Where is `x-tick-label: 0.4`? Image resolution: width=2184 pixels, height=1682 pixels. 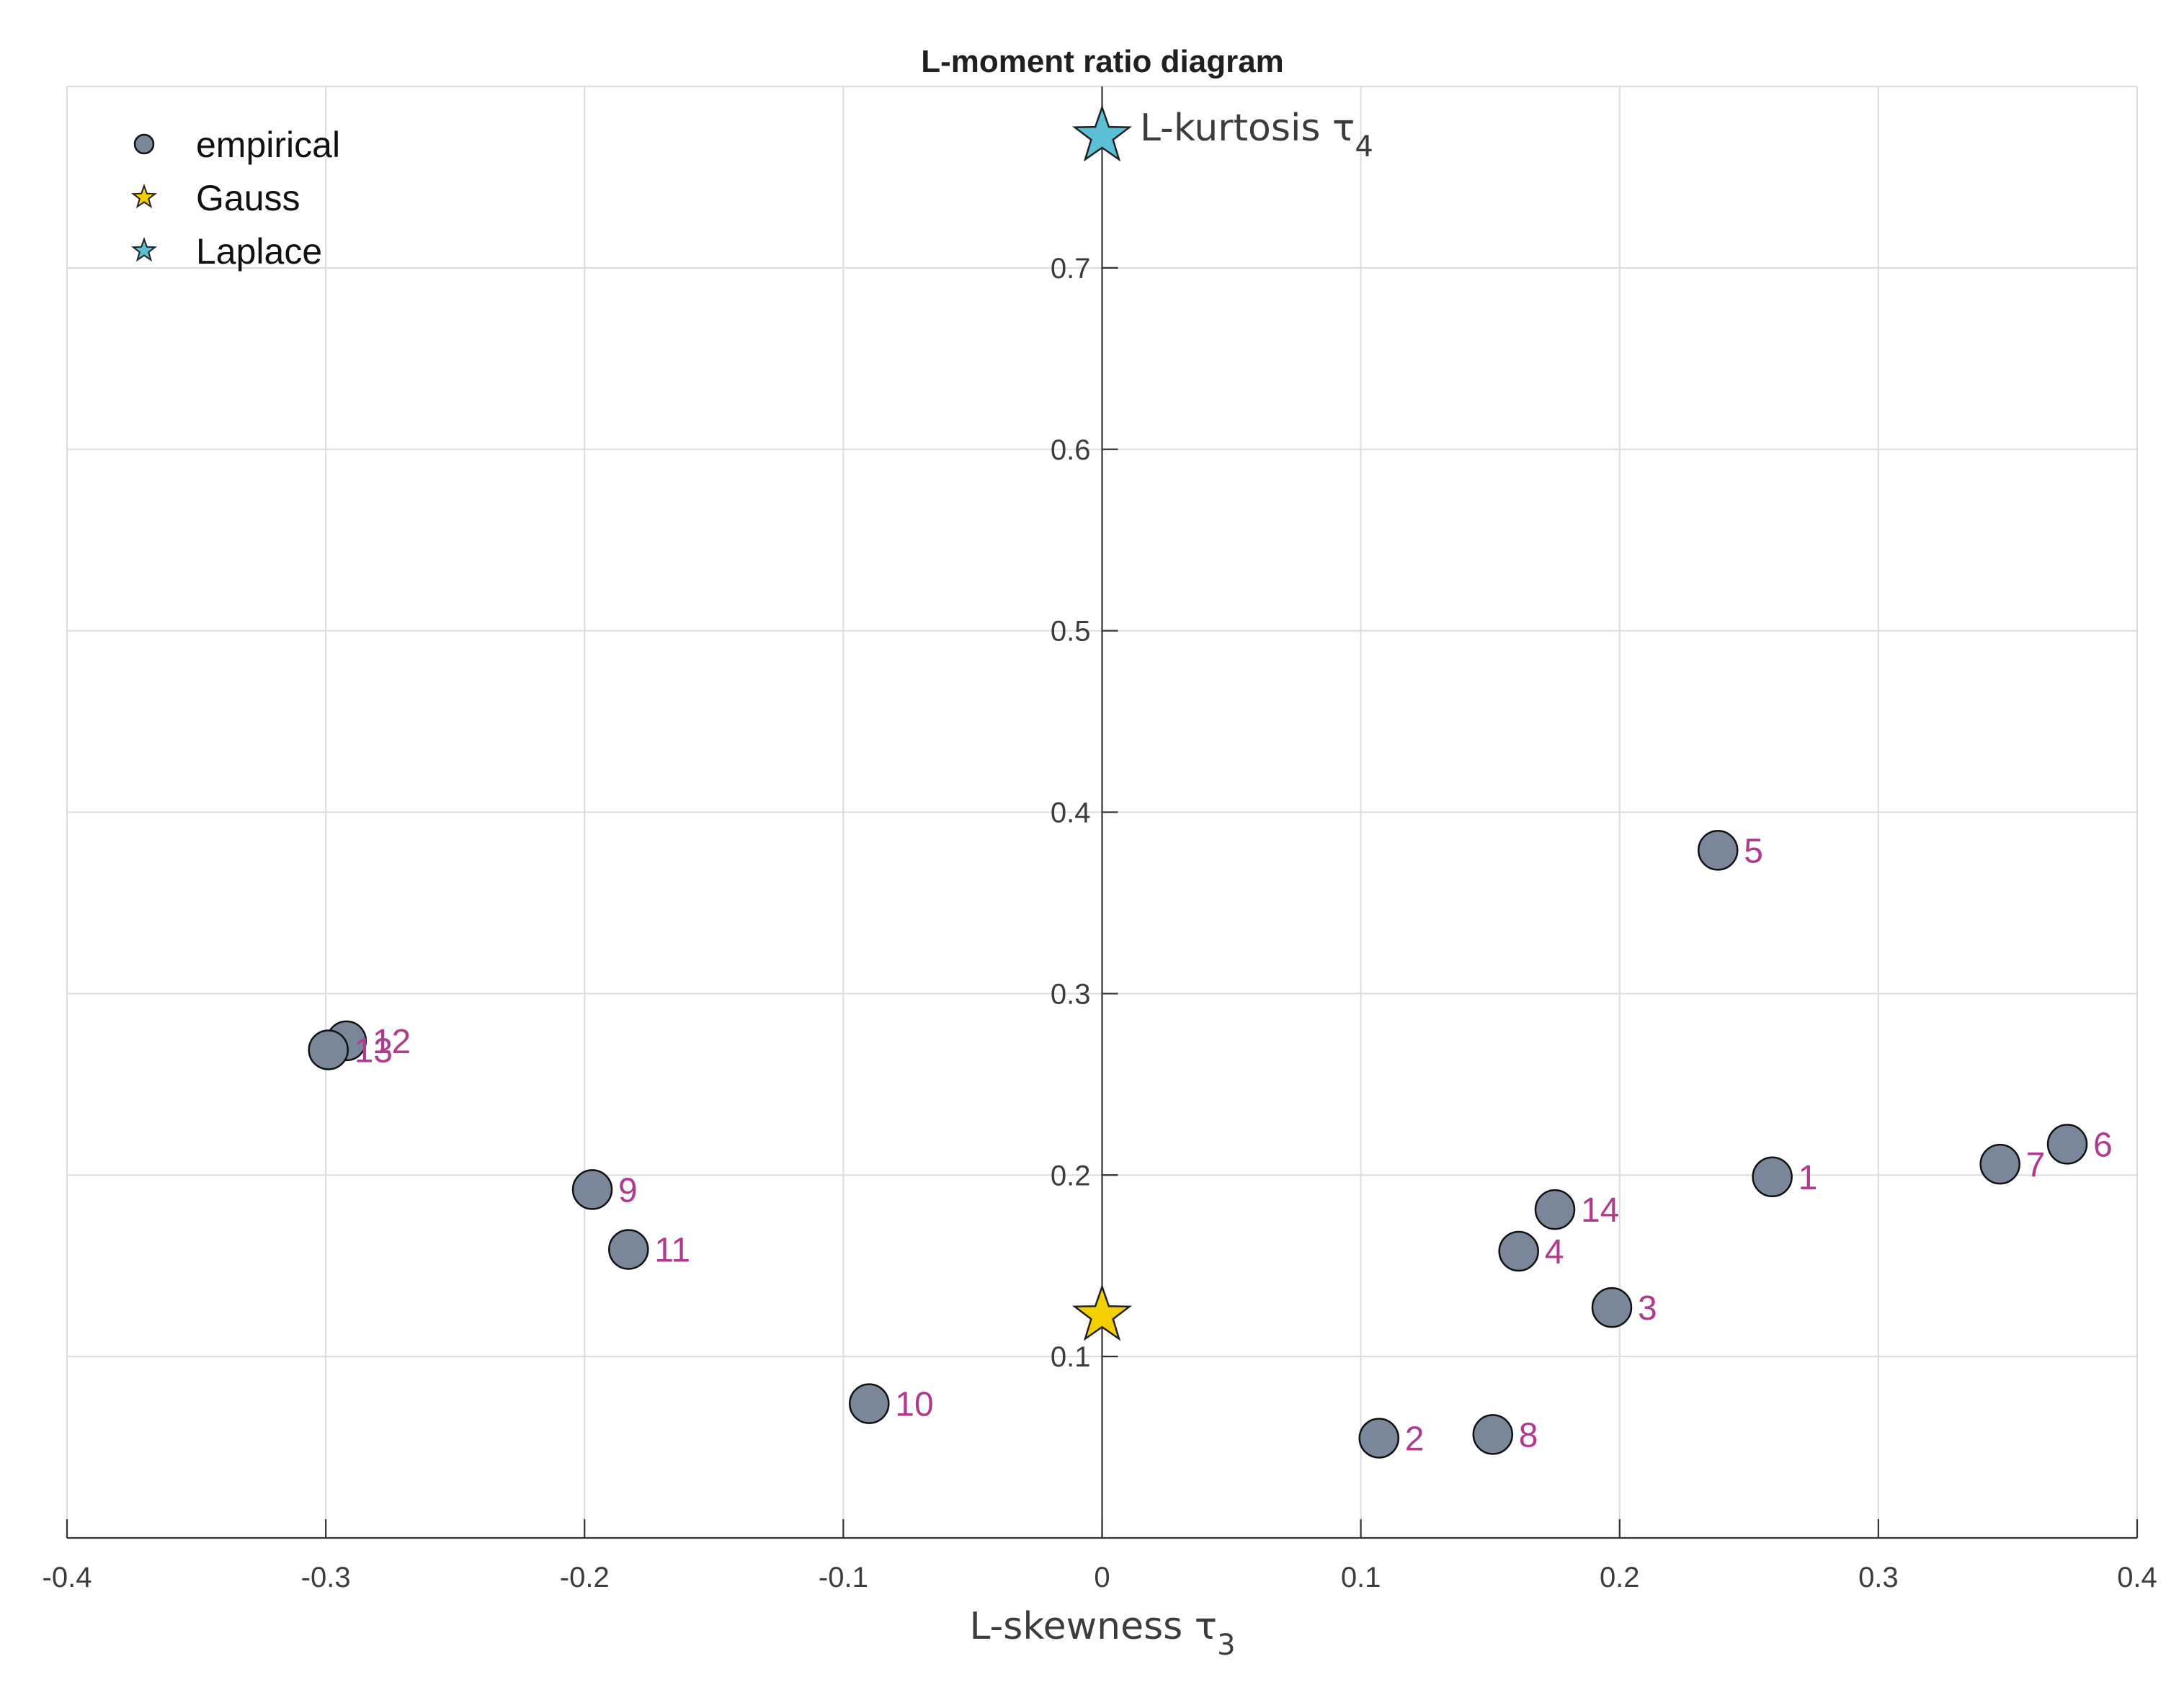
x-tick-label: 0.4 is located at coordinates (2137, 1577).